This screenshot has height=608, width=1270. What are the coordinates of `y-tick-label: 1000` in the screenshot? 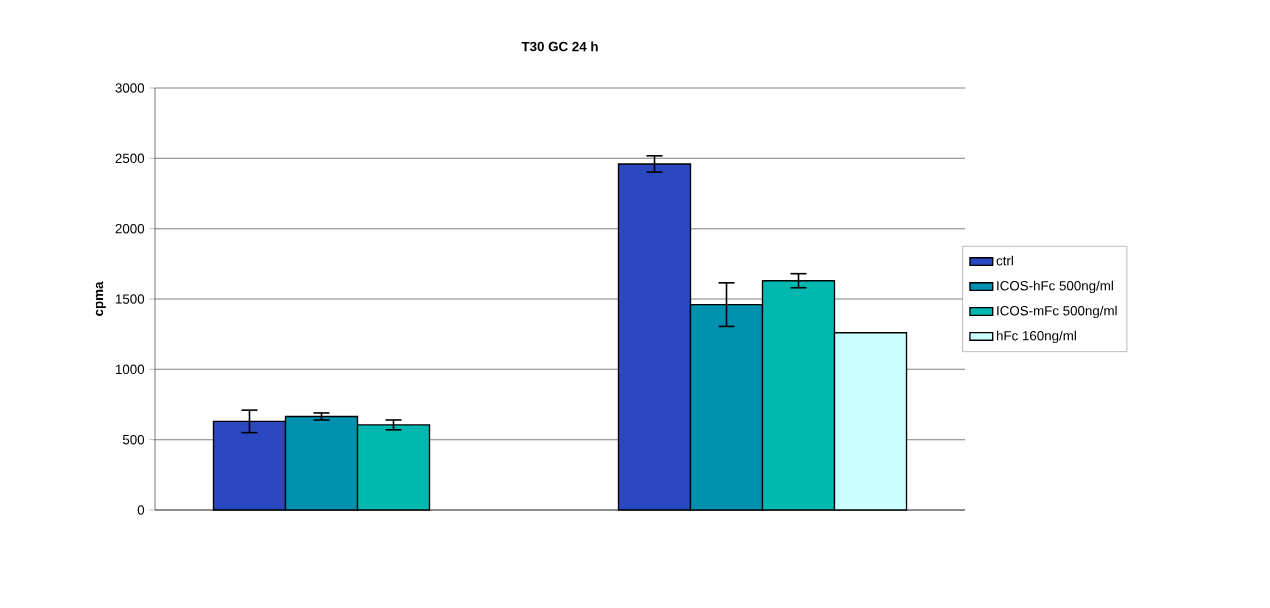 It's located at (130, 369).